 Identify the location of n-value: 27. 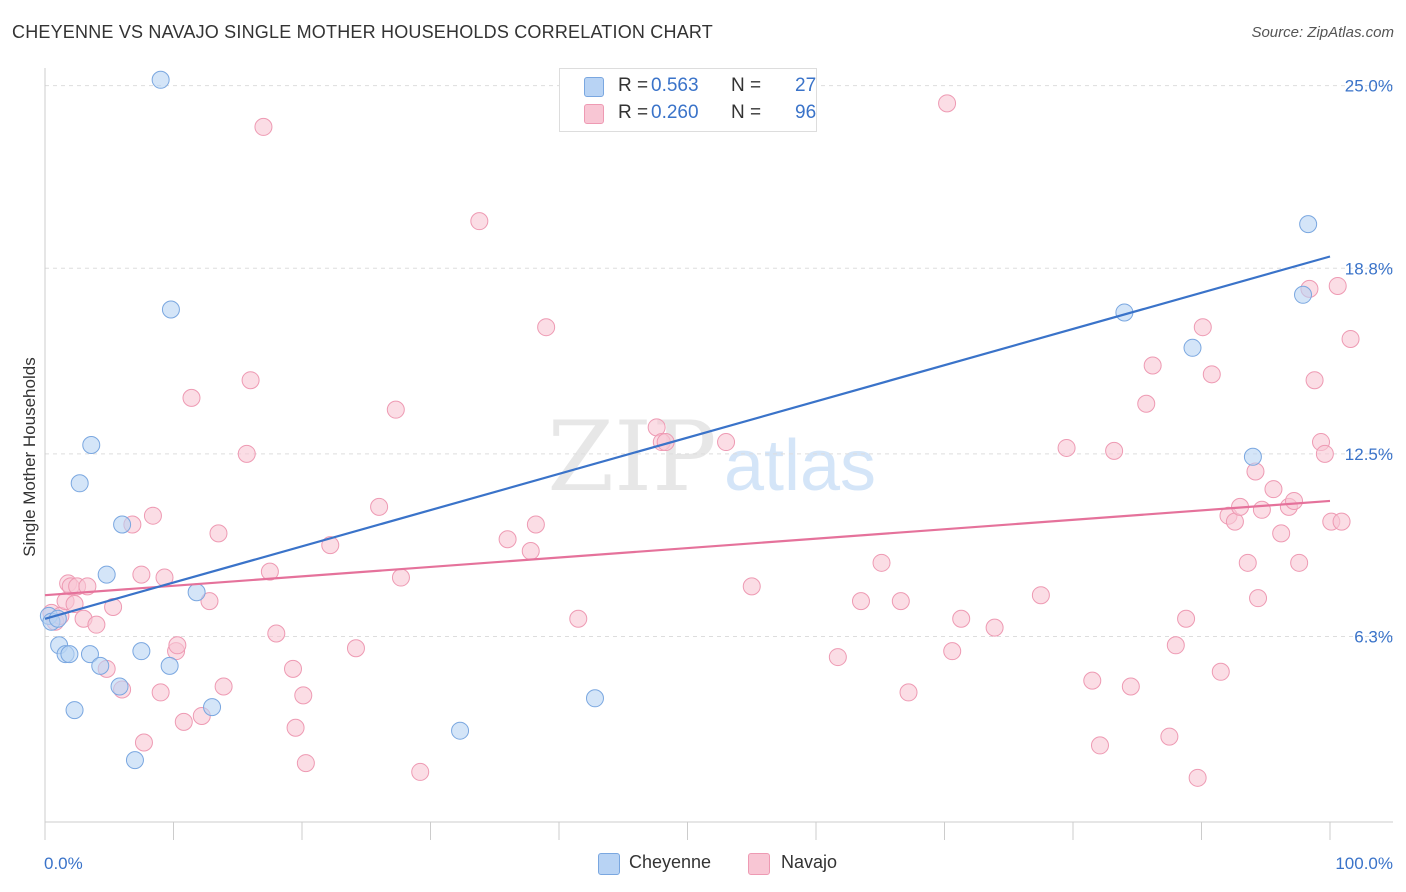
(806, 85).